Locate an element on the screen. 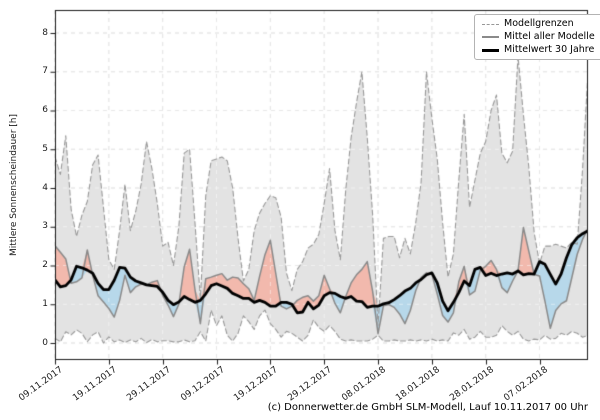 The image size is (600, 420). y-tick-label: 0 is located at coordinates (45, 342).